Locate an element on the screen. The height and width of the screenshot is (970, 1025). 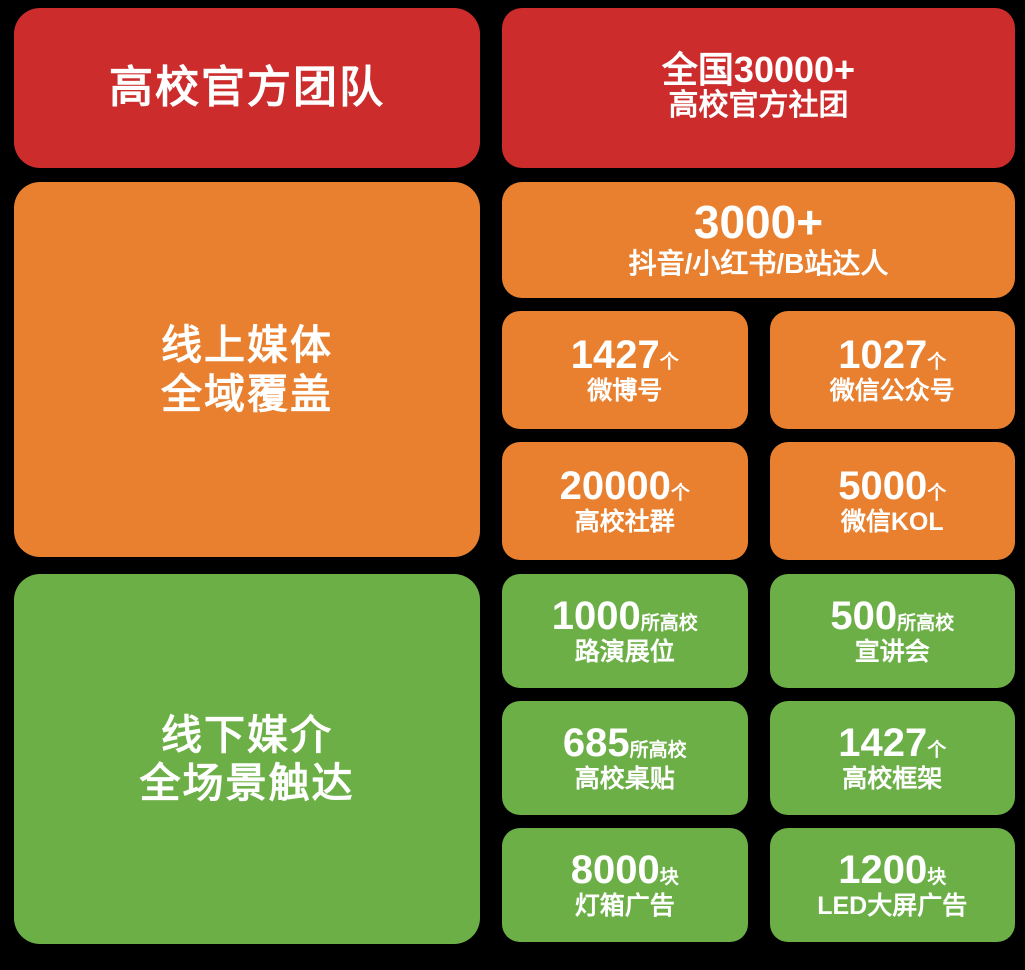
stat-label: 高校桌贴 is located at coordinates (624, 778).